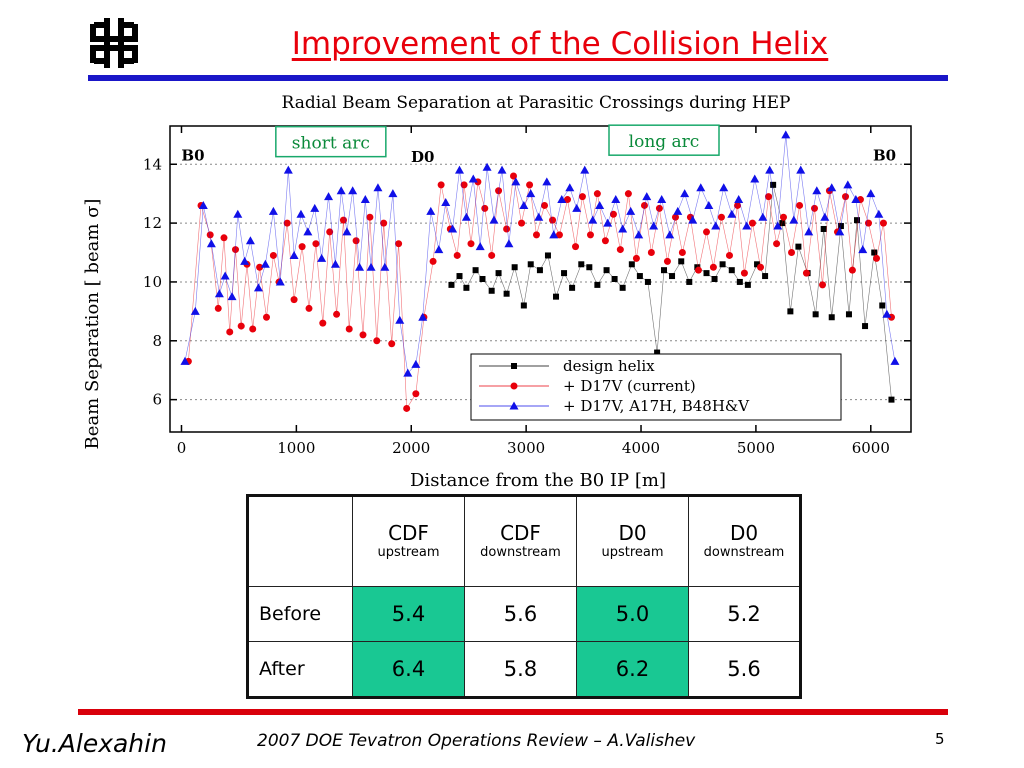  Describe the element at coordinates (513, 712) in the screenshot. I see `footer-divider` at that location.